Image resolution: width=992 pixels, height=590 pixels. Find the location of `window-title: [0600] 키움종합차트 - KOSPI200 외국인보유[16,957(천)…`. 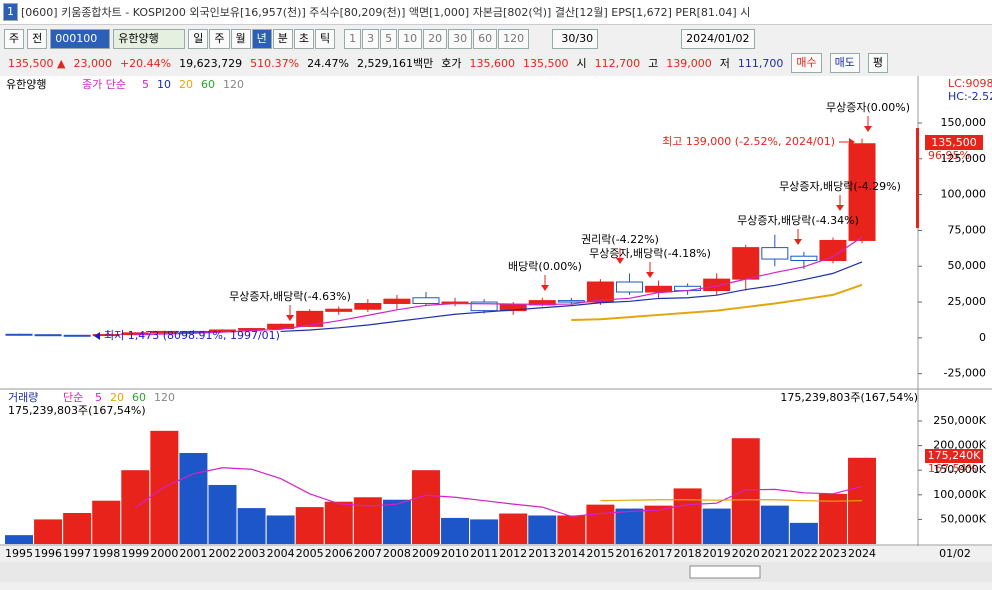

window-title: [0600] 키움종합차트 - KOSPI200 외국인보유[16,957(천)… is located at coordinates (386, 12).